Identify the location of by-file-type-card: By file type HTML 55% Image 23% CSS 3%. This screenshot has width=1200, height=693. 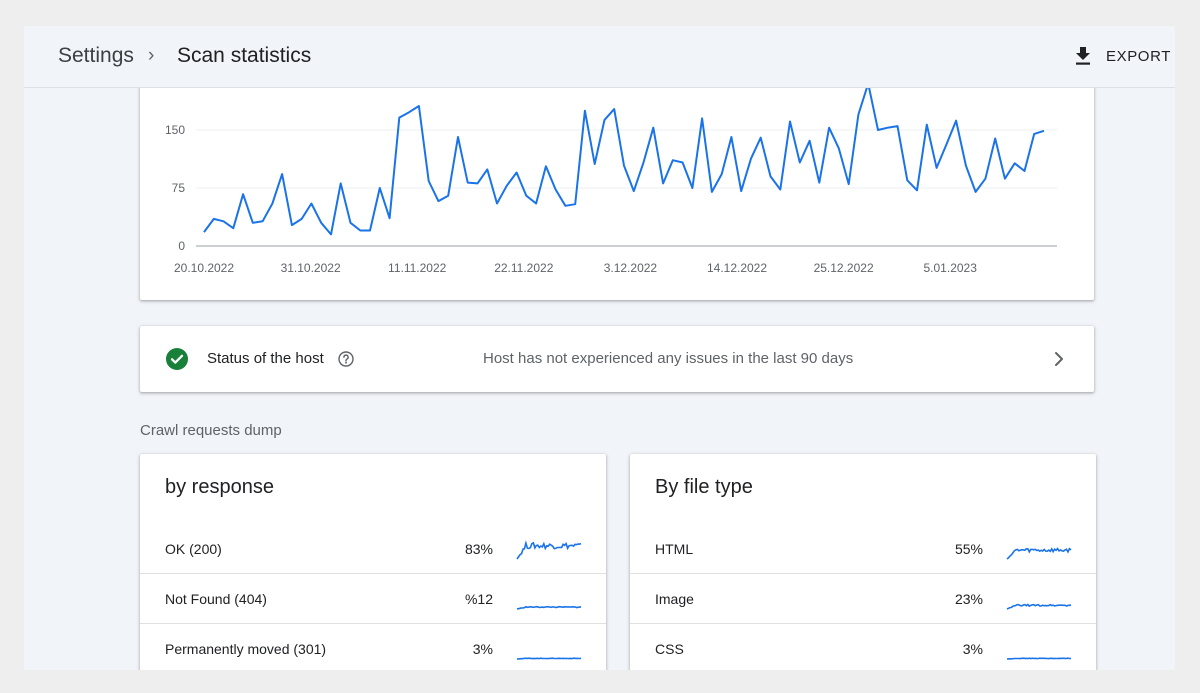
(863, 562).